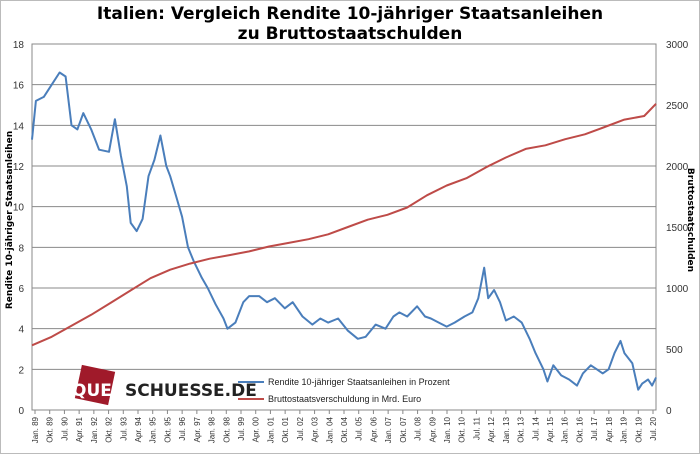 The width and height of the screenshot is (700, 454). What do you see at coordinates (109, 429) in the screenshot?
I see `x-tick-label: Okt. 92` at bounding box center [109, 429].